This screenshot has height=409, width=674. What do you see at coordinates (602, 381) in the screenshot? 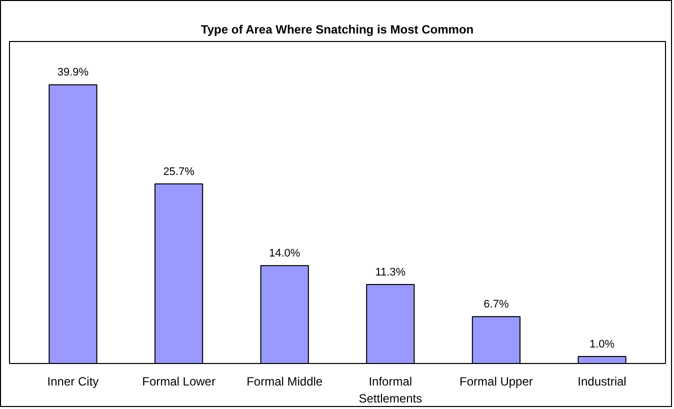
I see `x-tick-label: Industrial` at bounding box center [602, 381].